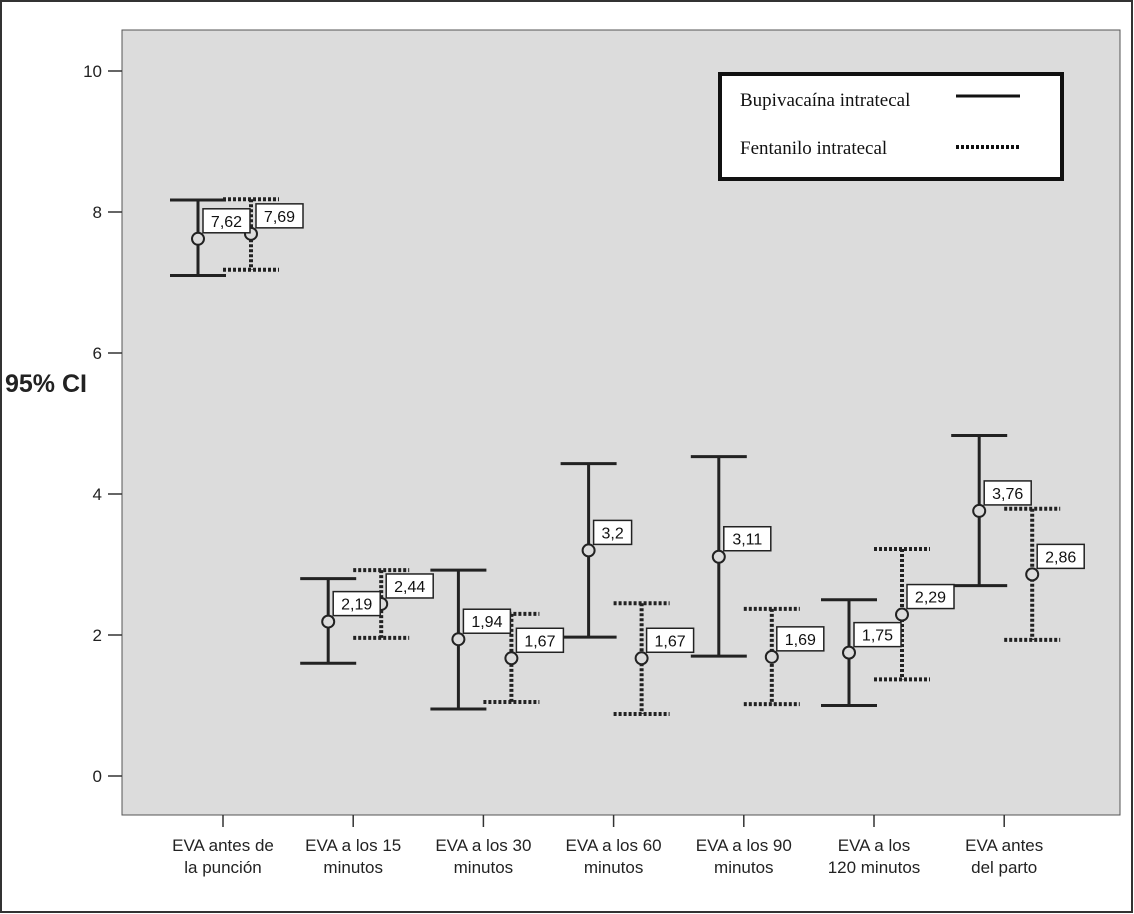  I want to click on legend-box, so click(891, 126).